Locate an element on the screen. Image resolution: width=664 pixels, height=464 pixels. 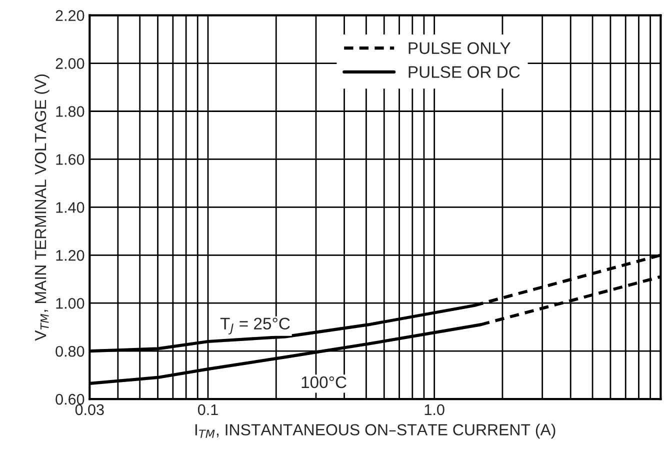
y-tick-label: 1.60 is located at coordinates (70, 159).